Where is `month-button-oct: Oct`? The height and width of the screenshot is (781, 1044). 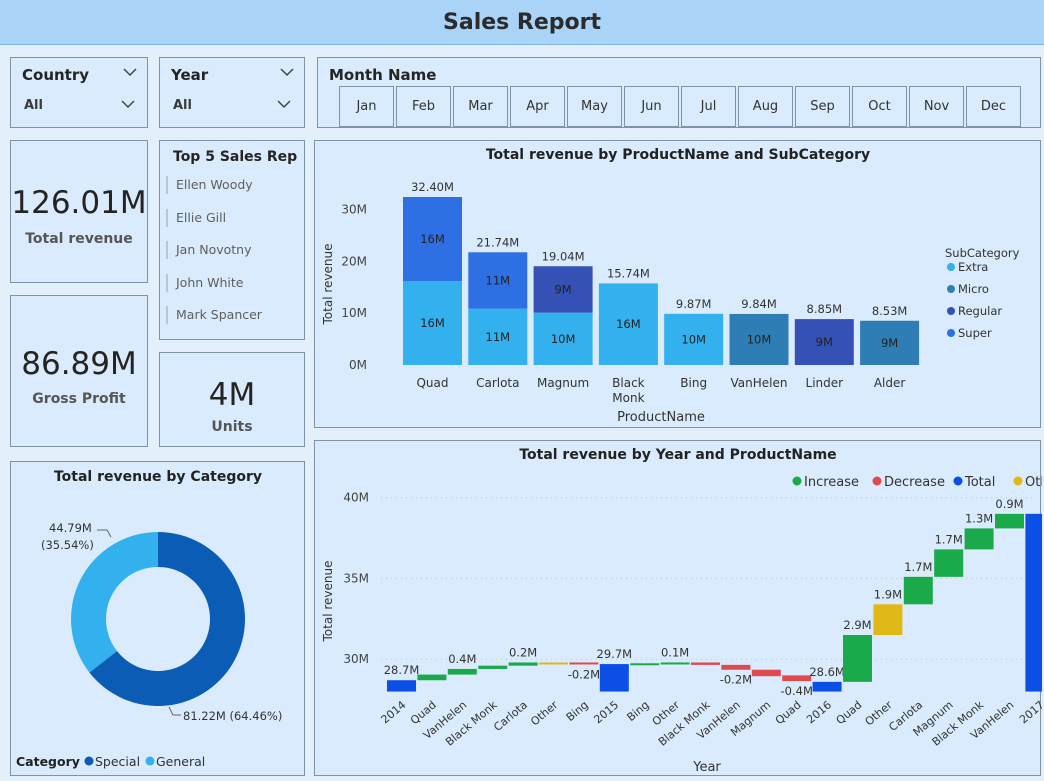 month-button-oct: Oct is located at coordinates (879, 106).